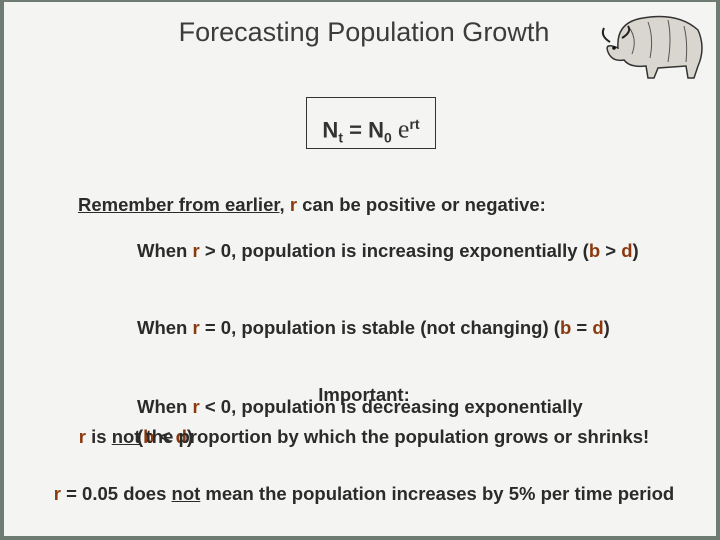  Describe the element at coordinates (364, 394) in the screenshot. I see `important-heading: Important:` at that location.